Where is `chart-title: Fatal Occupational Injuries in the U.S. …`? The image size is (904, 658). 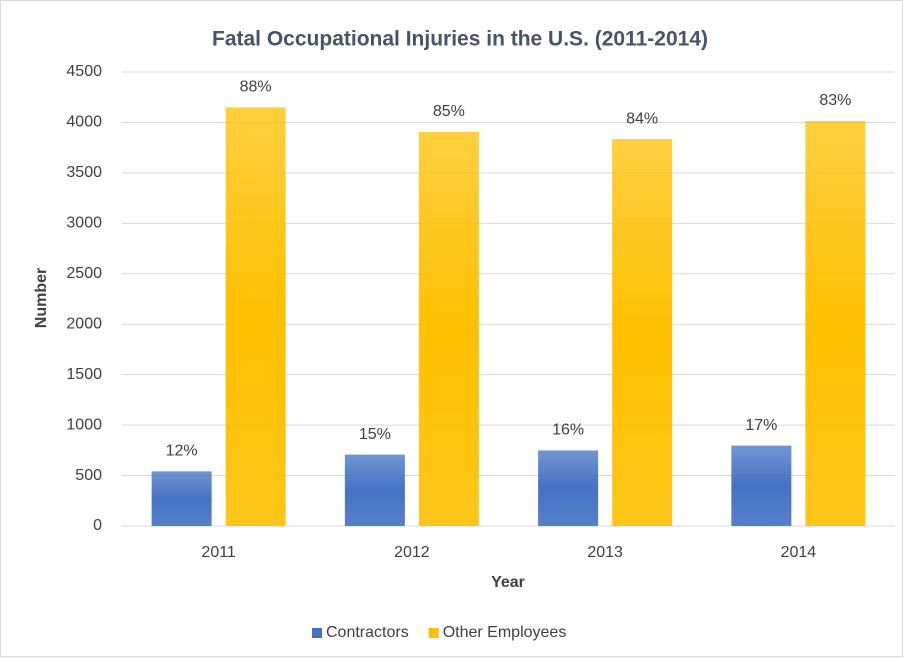
chart-title: Fatal Occupational Injuries in the U.S. … is located at coordinates (460, 39).